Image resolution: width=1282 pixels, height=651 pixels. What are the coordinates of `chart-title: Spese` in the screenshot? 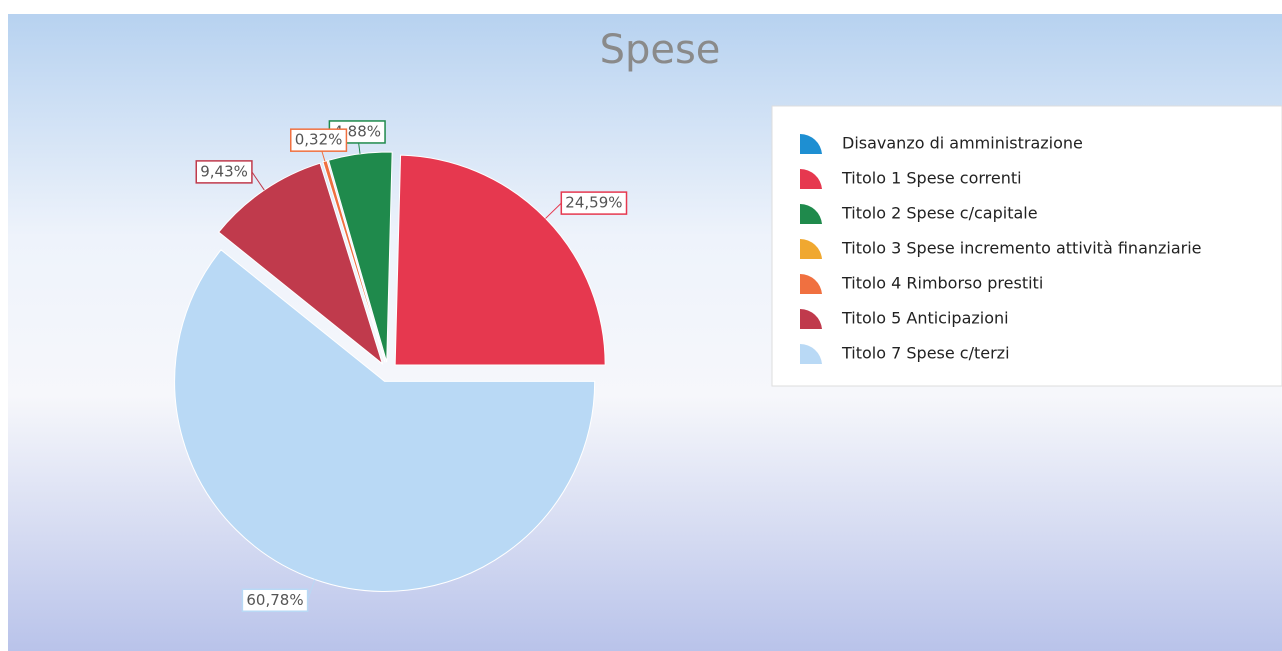 It's located at (660, 50).